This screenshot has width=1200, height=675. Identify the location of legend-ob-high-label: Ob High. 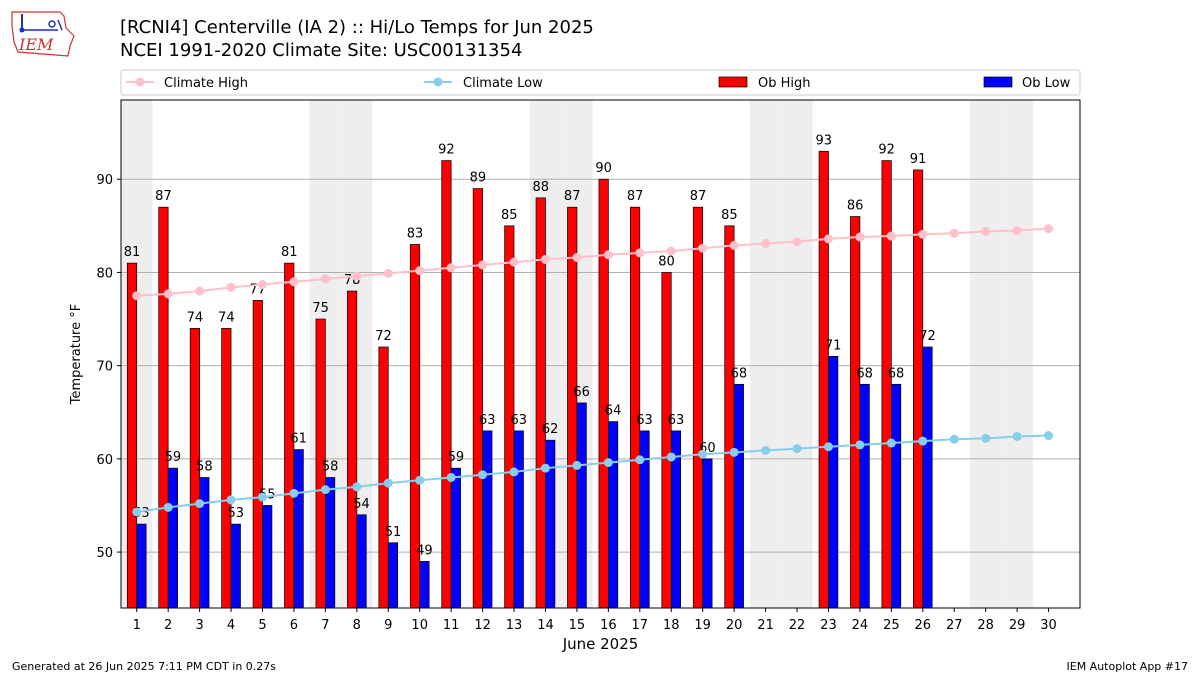
(784, 83).